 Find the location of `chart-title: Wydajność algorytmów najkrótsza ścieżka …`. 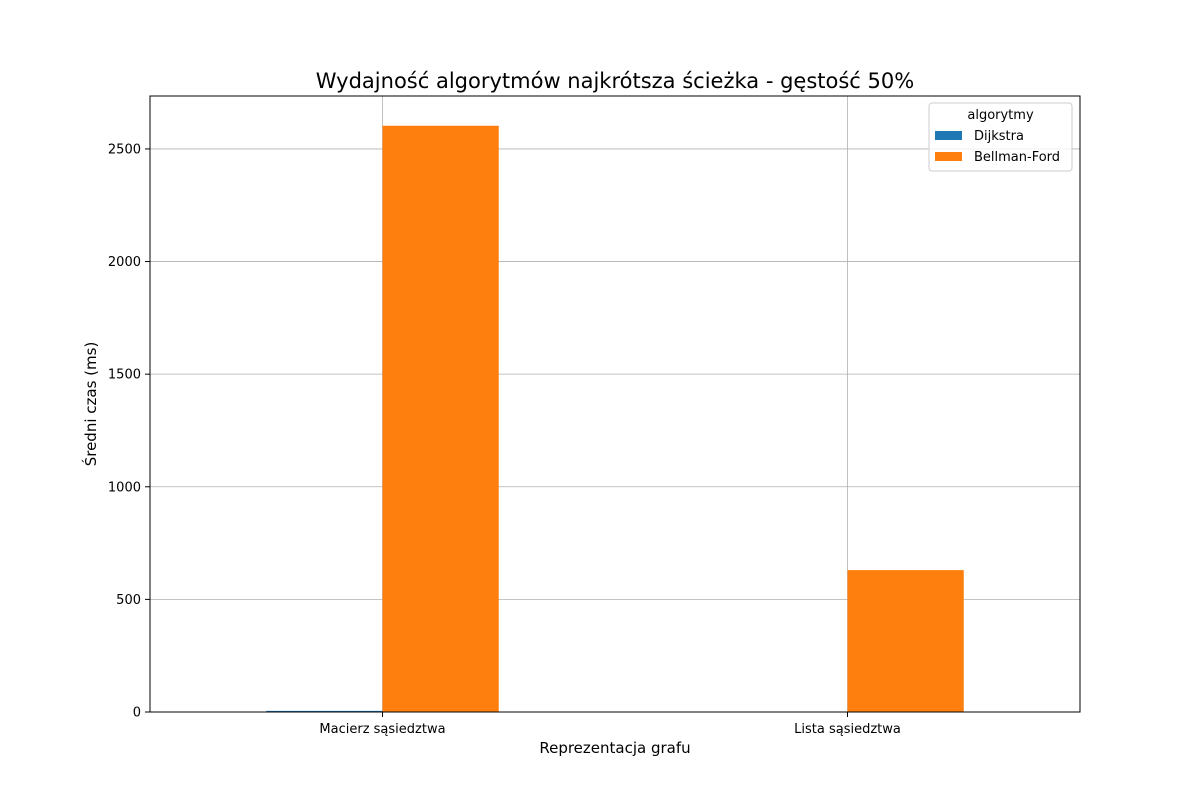

chart-title: Wydajność algorytmów najkrótsza ścieżka … is located at coordinates (615, 81).